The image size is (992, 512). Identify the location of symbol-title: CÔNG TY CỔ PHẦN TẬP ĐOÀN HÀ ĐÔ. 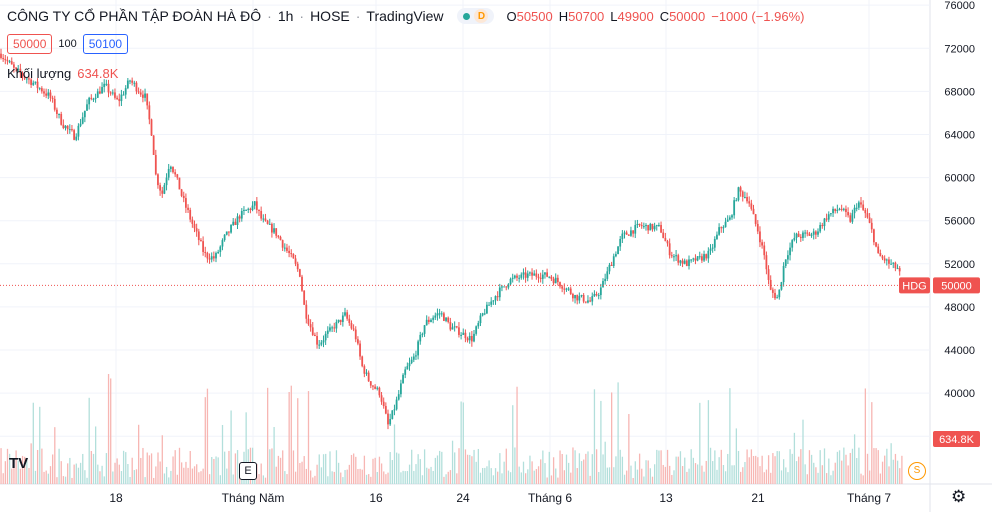
(134, 16).